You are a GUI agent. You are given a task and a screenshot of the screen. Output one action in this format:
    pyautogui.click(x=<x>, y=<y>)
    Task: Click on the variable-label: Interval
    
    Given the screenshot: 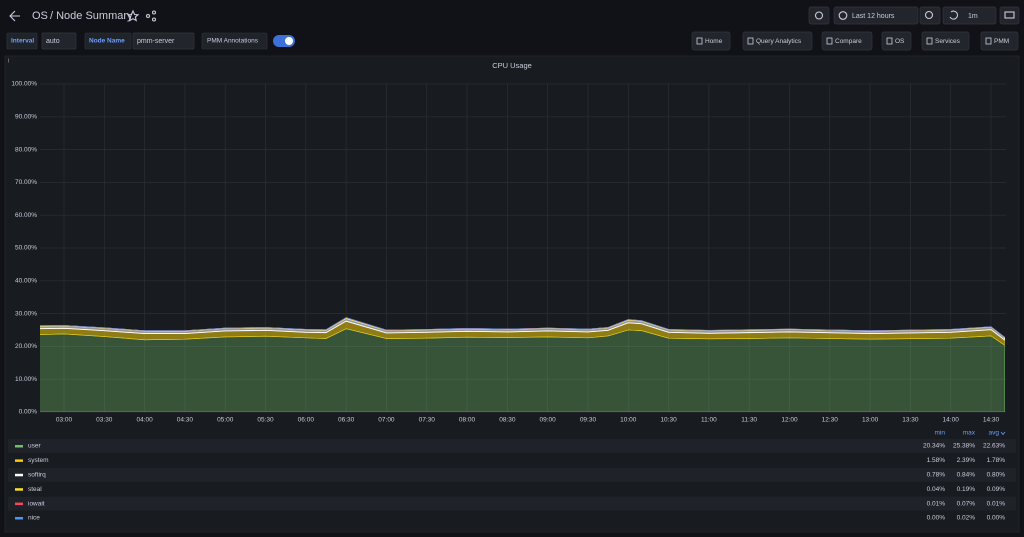 What is the action you would take?
    pyautogui.click(x=22, y=41)
    